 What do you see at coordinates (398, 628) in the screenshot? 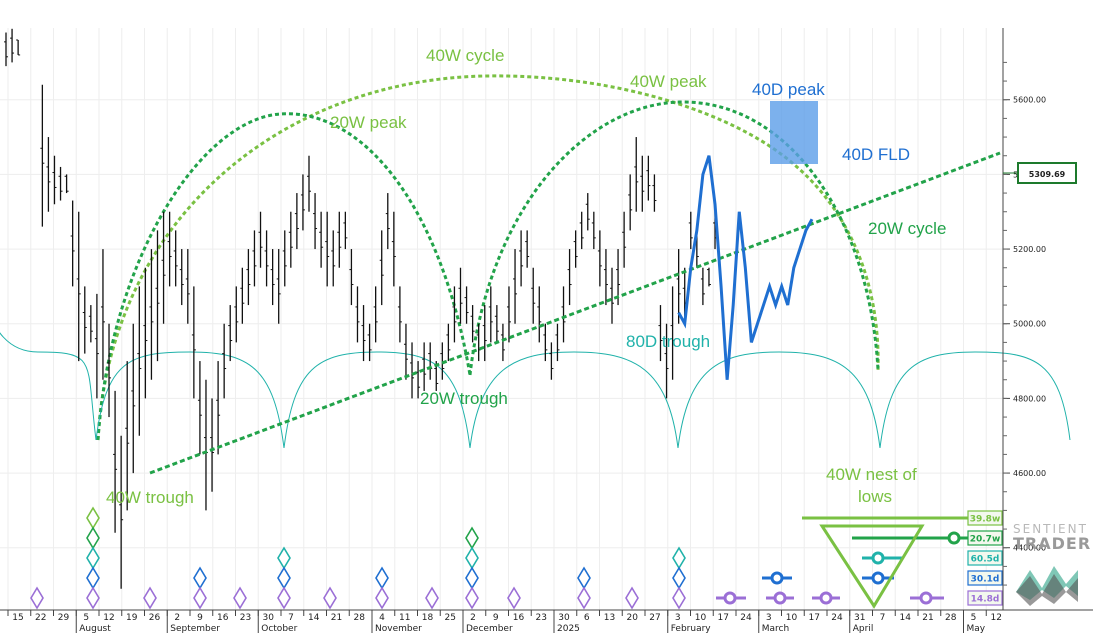
I see `month-label: November` at bounding box center [398, 628].